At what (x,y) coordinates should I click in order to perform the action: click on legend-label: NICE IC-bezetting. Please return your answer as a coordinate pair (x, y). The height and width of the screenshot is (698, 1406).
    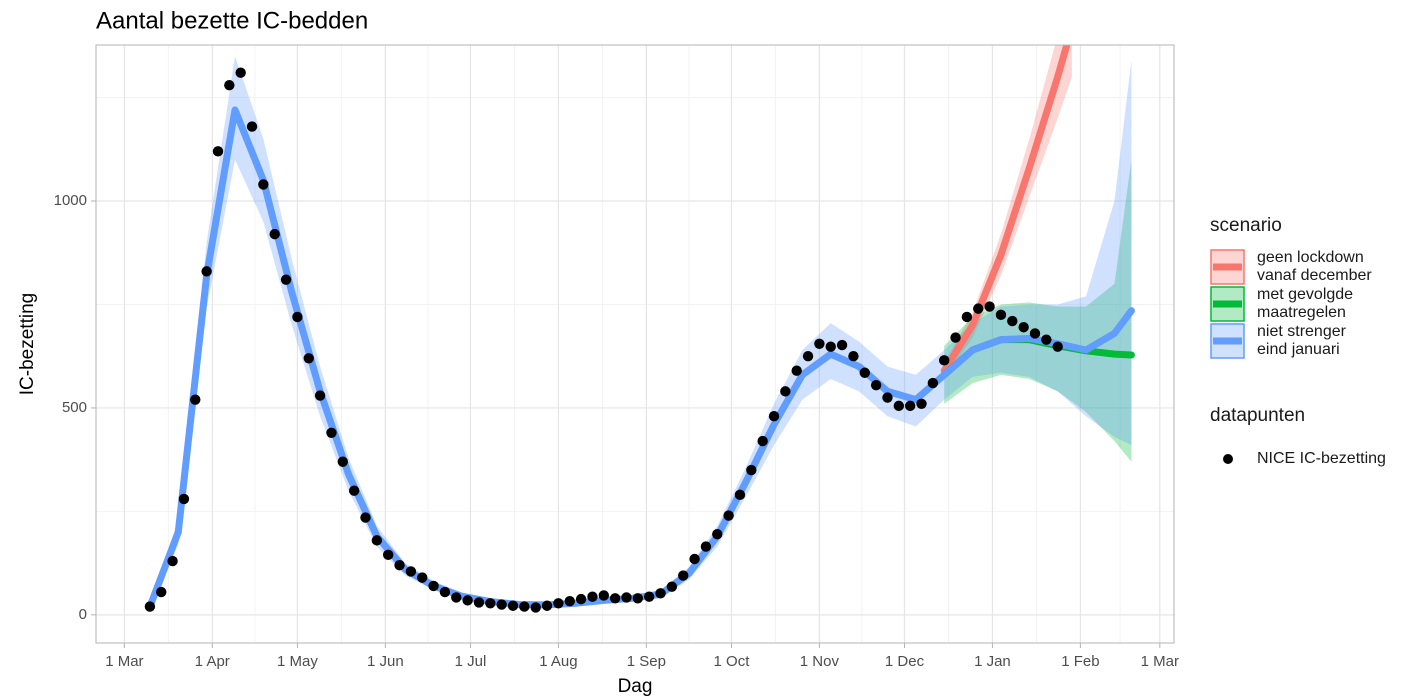
    Looking at the image, I should click on (1321, 458).